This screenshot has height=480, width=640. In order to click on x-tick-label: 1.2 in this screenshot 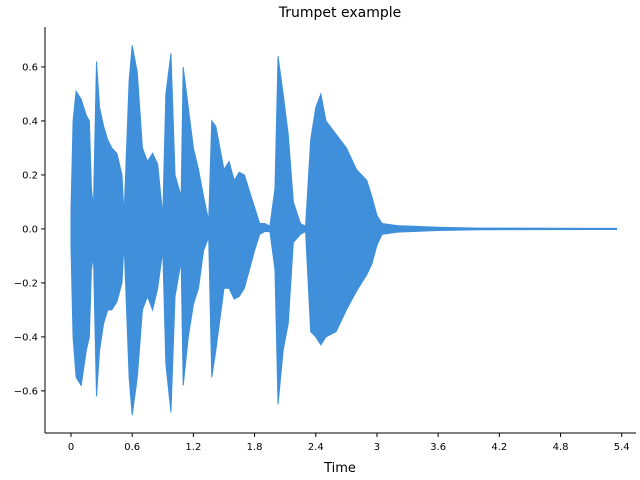, I will do `click(193, 447)`.